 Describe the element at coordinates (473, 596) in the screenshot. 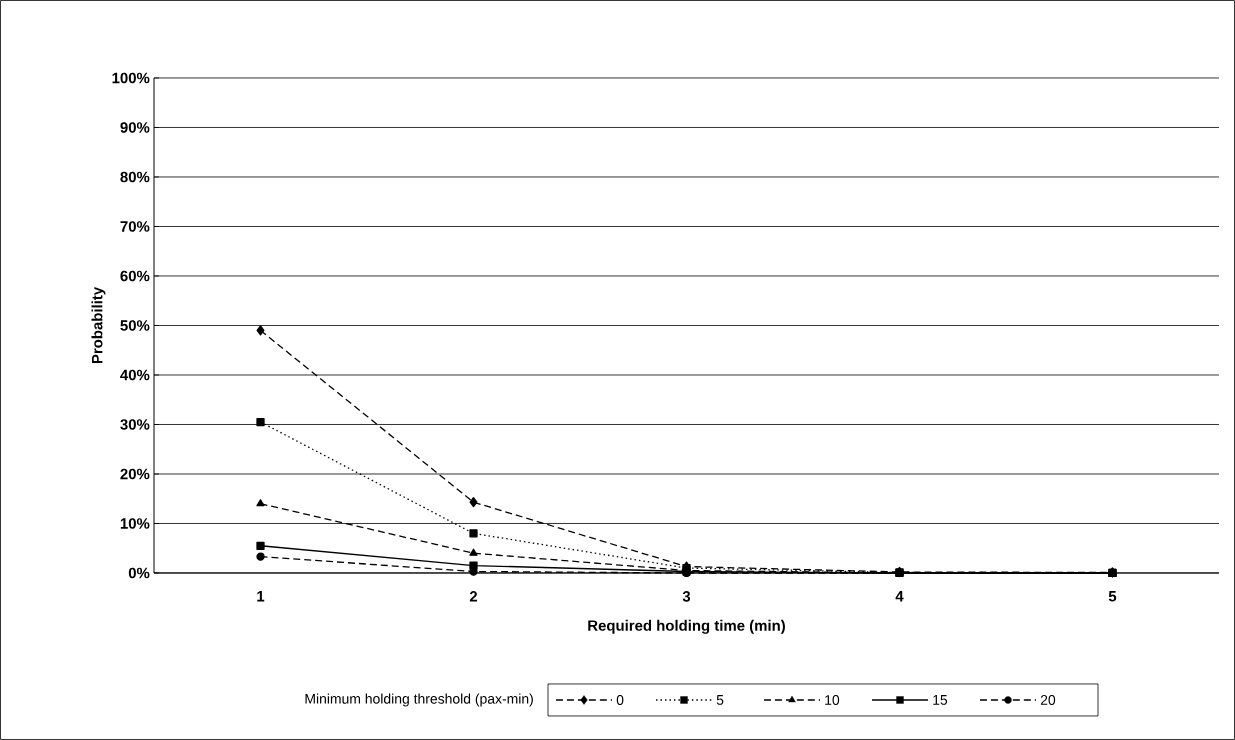

I see `x-tick-label: 2` at that location.